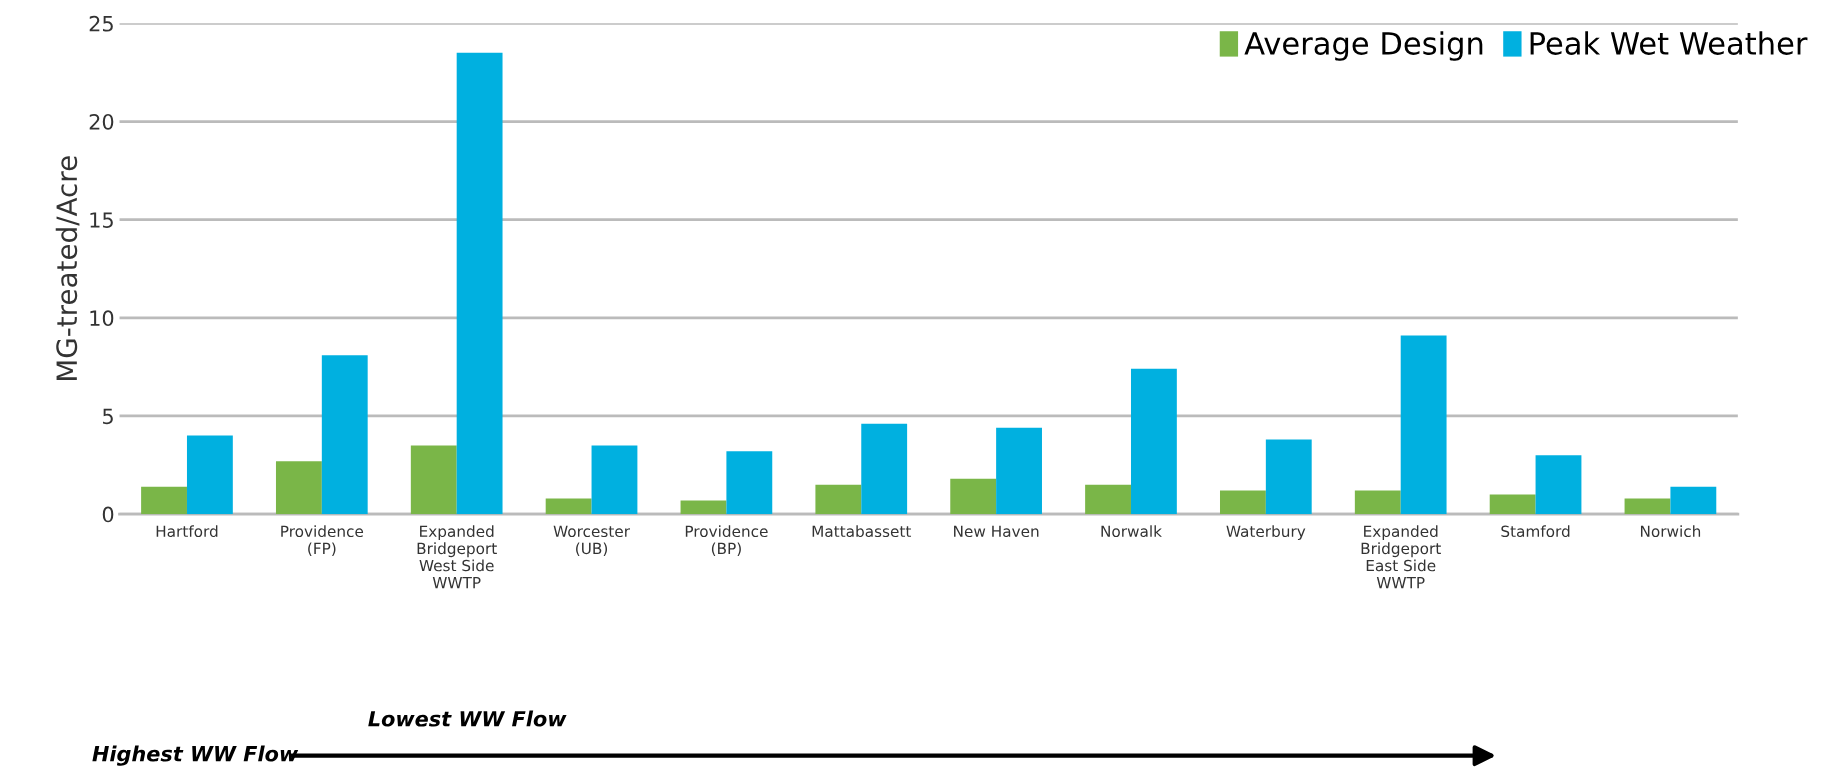  Describe the element at coordinates (726, 540) in the screenshot. I see `x-tick-label: Providence (BP)` at that location.